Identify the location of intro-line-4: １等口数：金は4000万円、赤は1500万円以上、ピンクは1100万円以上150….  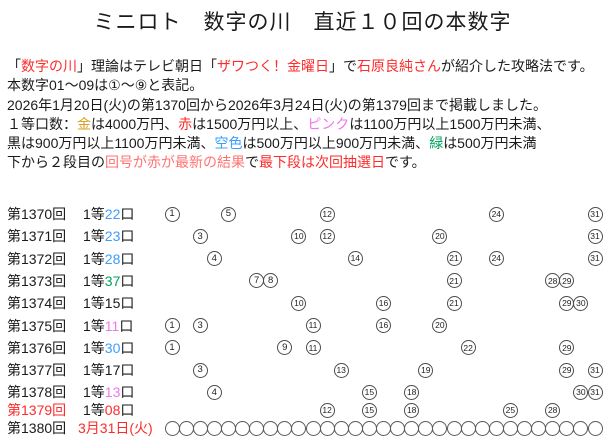
(305, 124).